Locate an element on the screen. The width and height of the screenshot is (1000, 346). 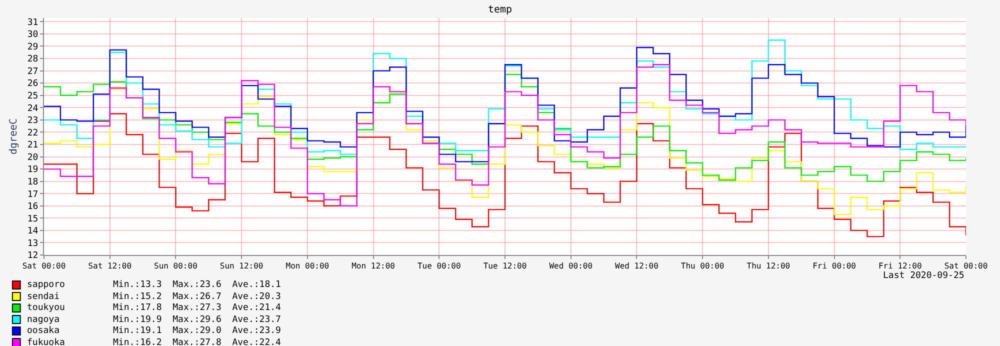
y-tick-label: 12 is located at coordinates (32, 256).